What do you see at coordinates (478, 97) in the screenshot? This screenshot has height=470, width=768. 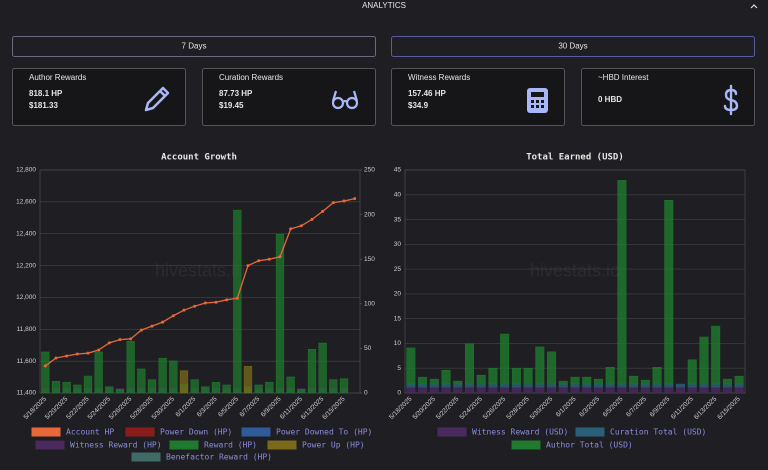 I see `card` at bounding box center [478, 97].